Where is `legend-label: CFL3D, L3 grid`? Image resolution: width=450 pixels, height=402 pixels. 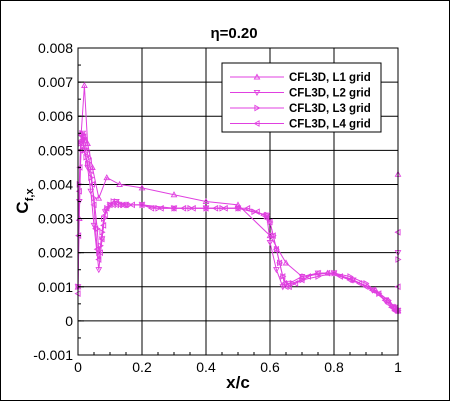 legend-label: CFL3D, L3 grid is located at coordinates (330, 109).